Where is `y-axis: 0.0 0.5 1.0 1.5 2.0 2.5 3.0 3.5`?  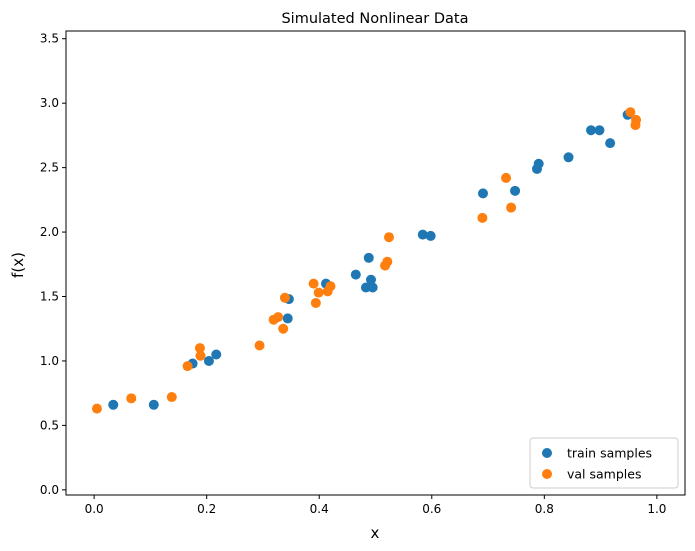 y-axis: 0.0 0.5 1.0 1.5 2.0 2.5 3.0 3.5 is located at coordinates (53, 264).